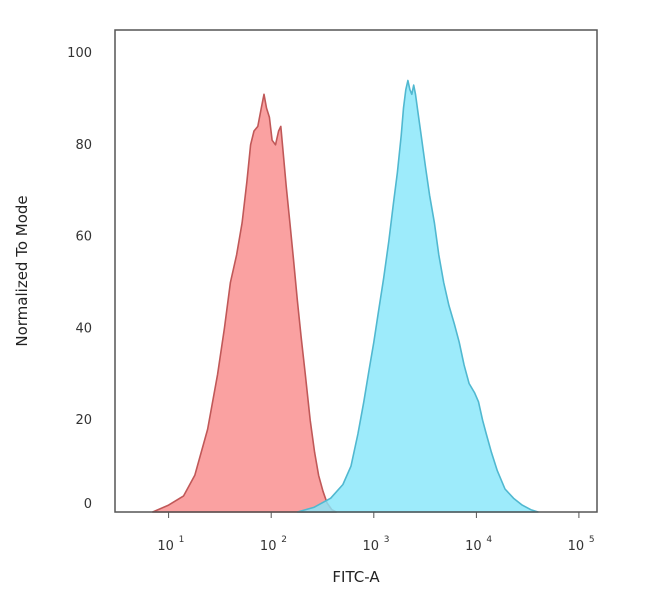 The image size is (650, 613). Describe the element at coordinates (83, 237) in the screenshot. I see `y-tick-label: 60` at that location.